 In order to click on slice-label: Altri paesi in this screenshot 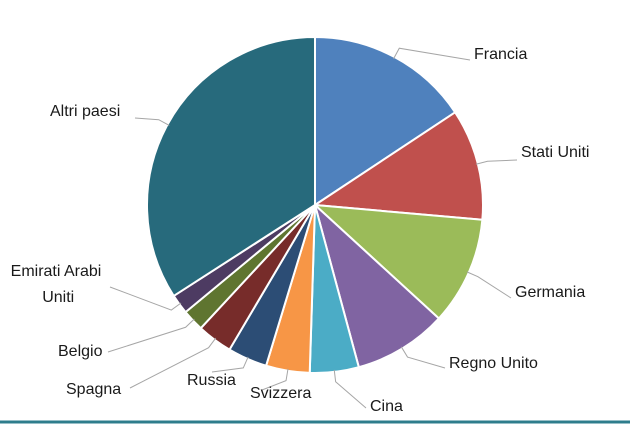, I will do `click(85, 111)`.